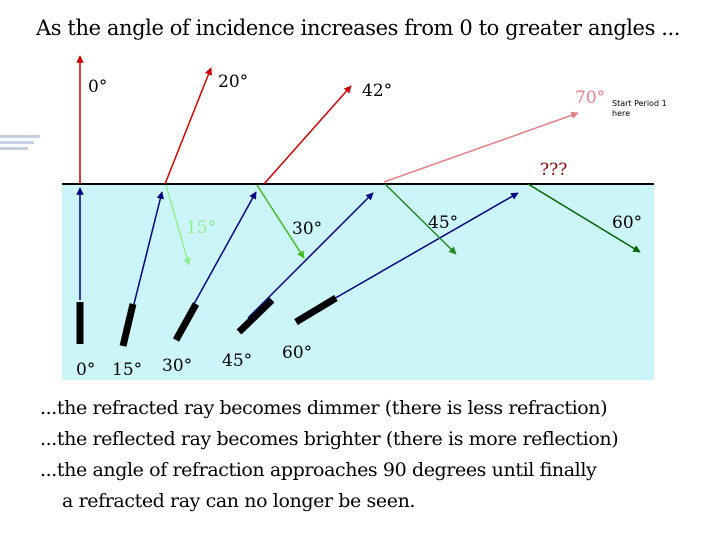  I want to click on incidence-angle-label: 30°, so click(177, 366).